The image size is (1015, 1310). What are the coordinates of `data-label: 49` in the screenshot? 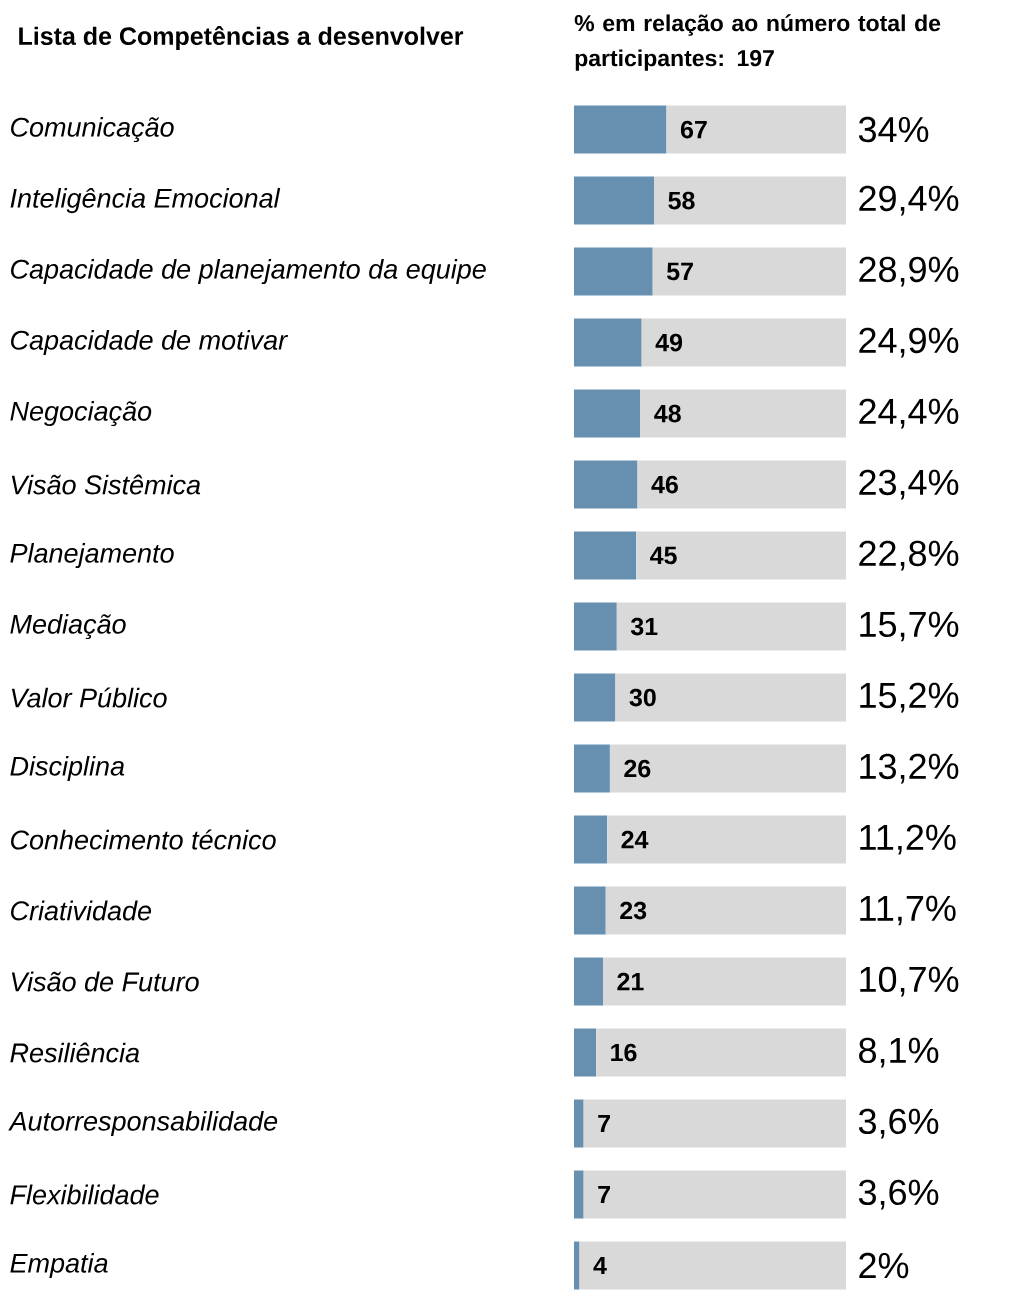 It's located at (669, 342).